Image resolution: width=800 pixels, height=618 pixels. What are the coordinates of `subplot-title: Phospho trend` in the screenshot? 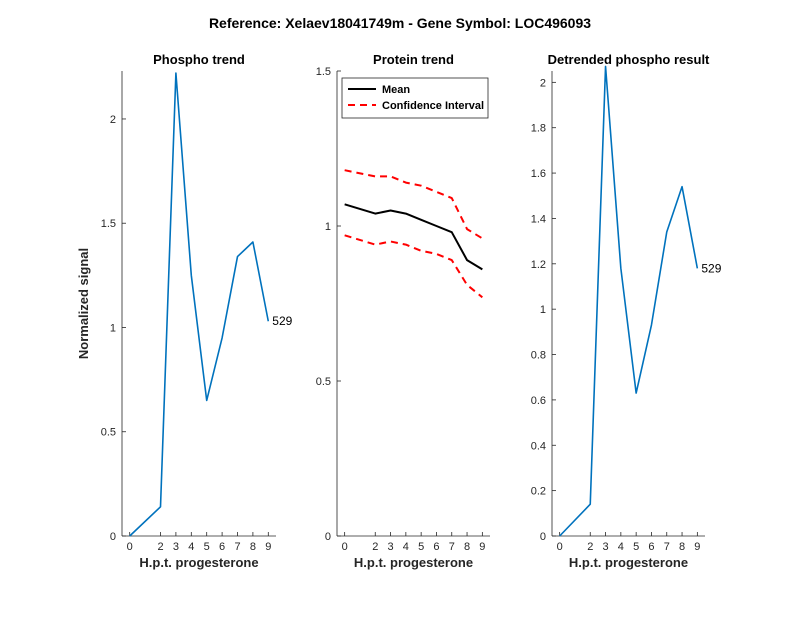 It's located at (199, 59).